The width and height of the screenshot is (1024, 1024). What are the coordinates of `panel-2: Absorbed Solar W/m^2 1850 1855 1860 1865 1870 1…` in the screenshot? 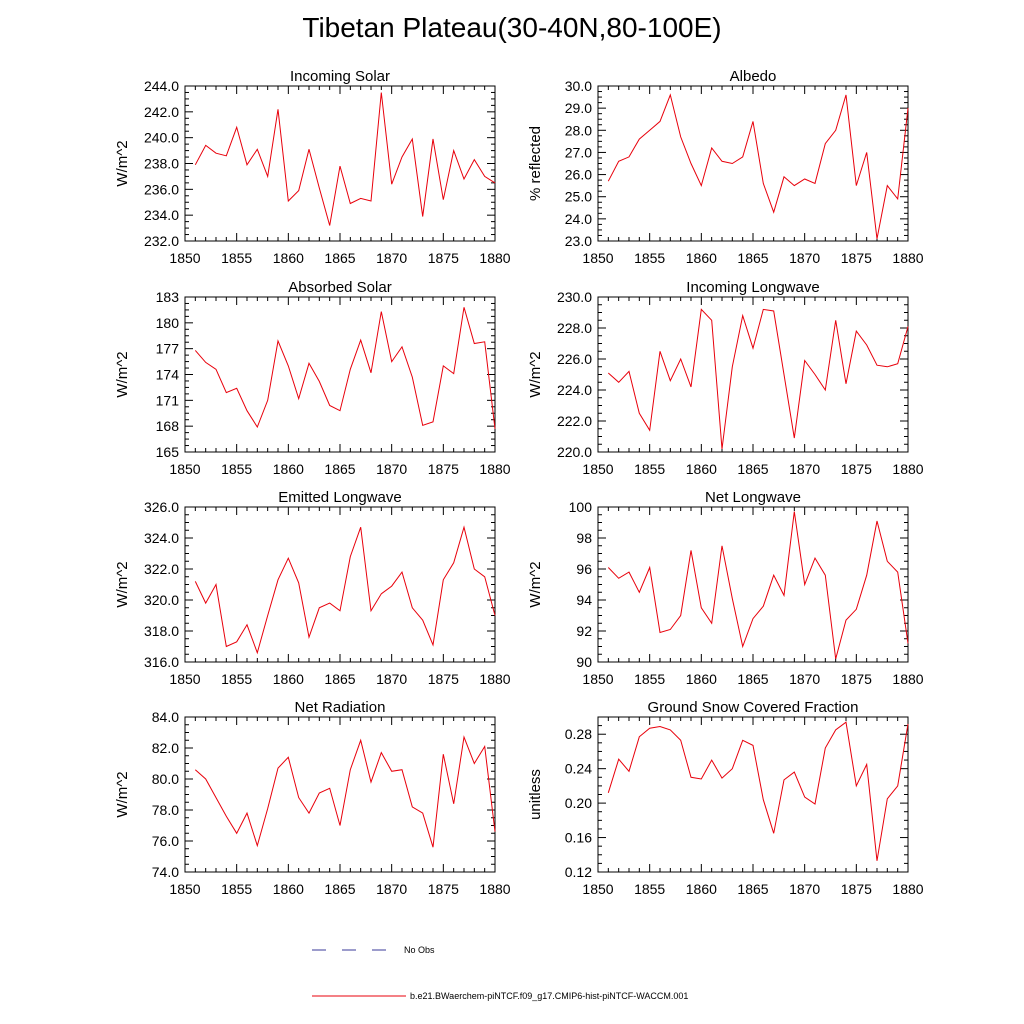 It's located at (312, 378).